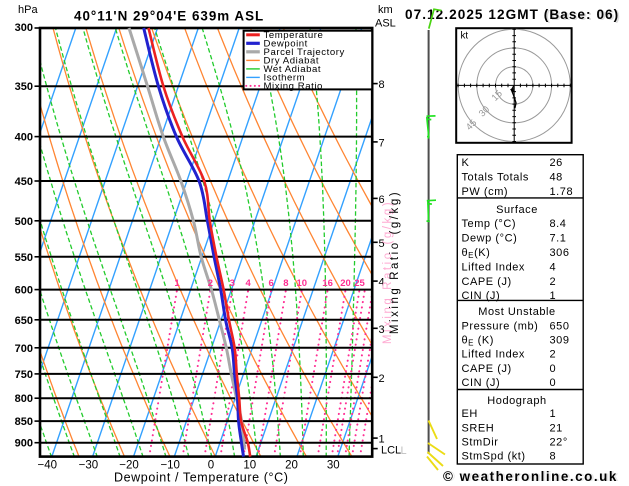 The height and width of the screenshot is (486, 629). I want to click on svg-text: Dry Adiabat, so click(292, 61).